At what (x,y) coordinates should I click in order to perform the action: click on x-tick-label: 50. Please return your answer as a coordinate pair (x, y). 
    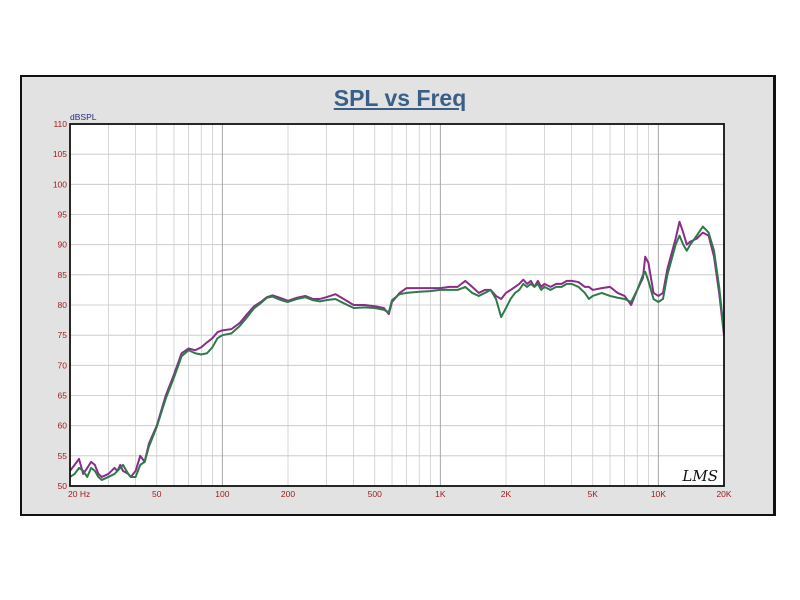
    Looking at the image, I should click on (157, 494).